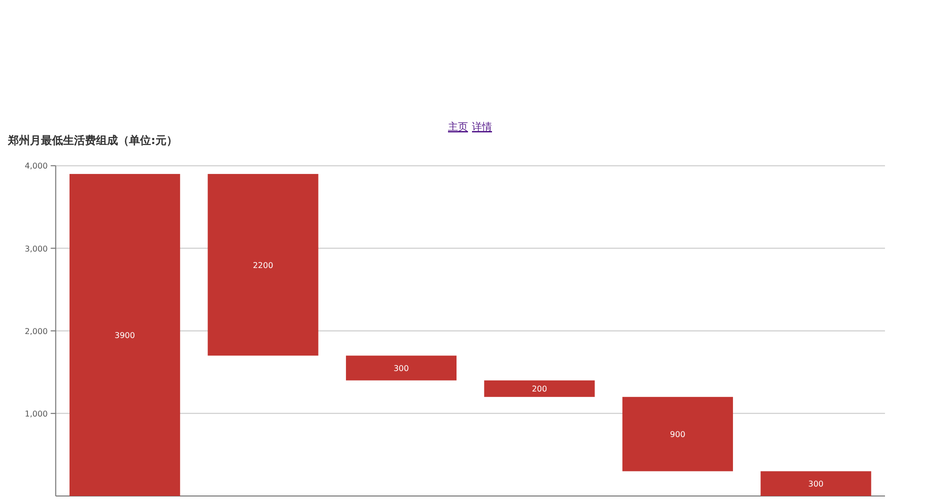 The width and height of the screenshot is (940, 500). What do you see at coordinates (36, 166) in the screenshot?
I see `y-tick-label: 4,000` at bounding box center [36, 166].